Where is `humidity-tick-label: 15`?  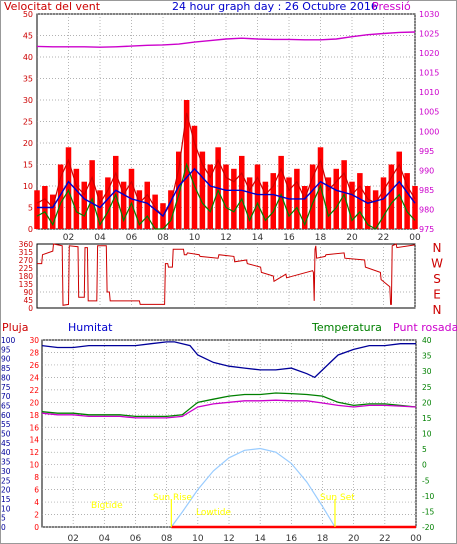
humidity-tick-label: 15 is located at coordinates (6, 499).